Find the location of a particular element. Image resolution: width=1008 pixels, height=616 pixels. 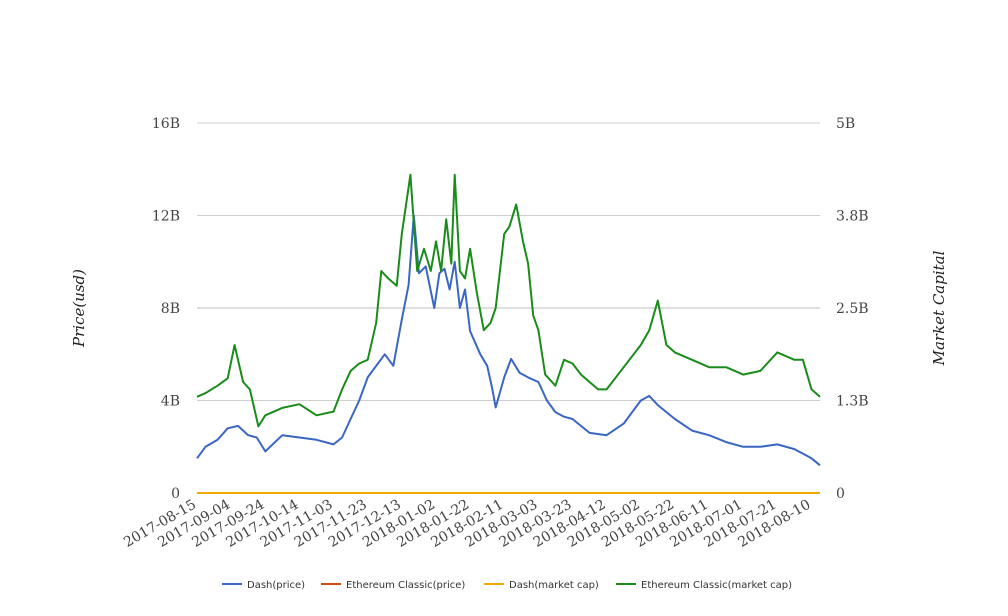

y2-tick-label: 3.8B is located at coordinates (852, 217).